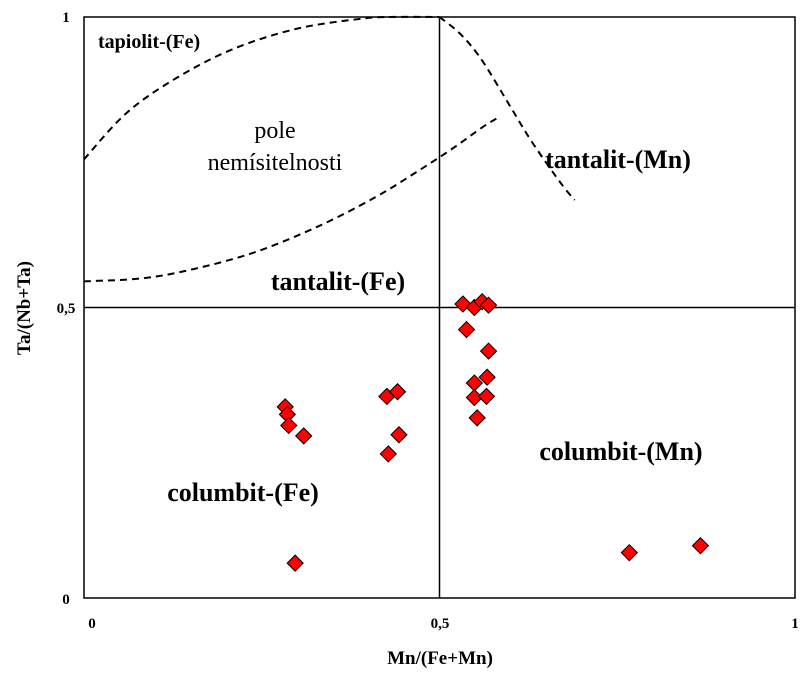  What do you see at coordinates (440, 658) in the screenshot?
I see `x-axis-title: Mn/(Fe+Mn)` at bounding box center [440, 658].